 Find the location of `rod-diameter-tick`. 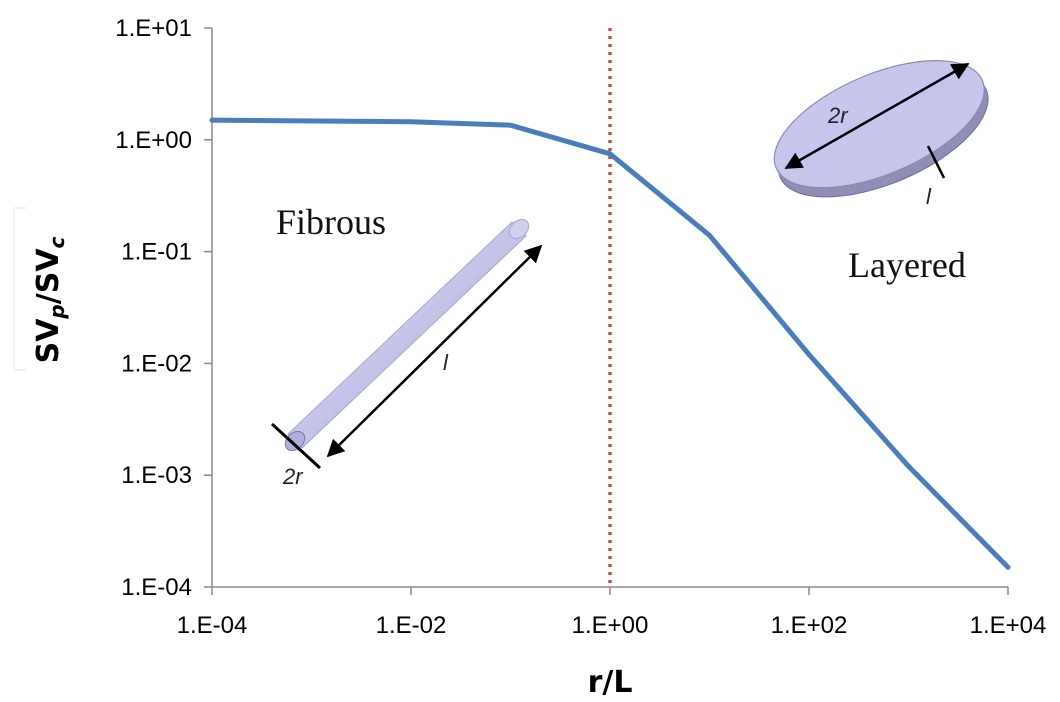

rod-diameter-tick is located at coordinates (296, 446).